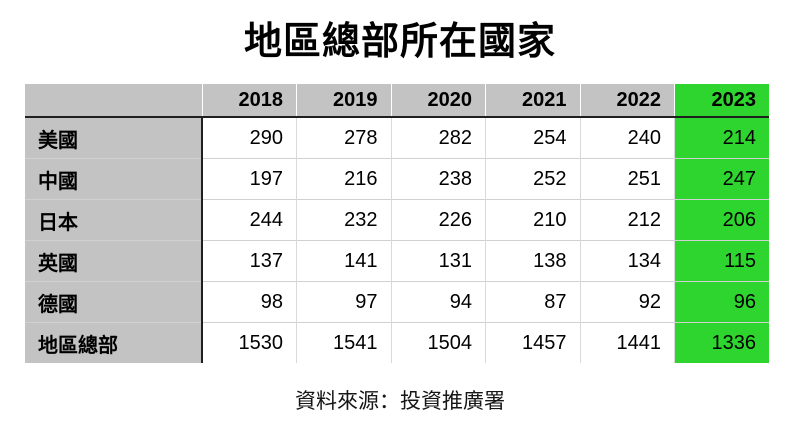 This screenshot has width=800, height=443. What do you see at coordinates (249, 261) in the screenshot?
I see `cell-value: 137` at bounding box center [249, 261].